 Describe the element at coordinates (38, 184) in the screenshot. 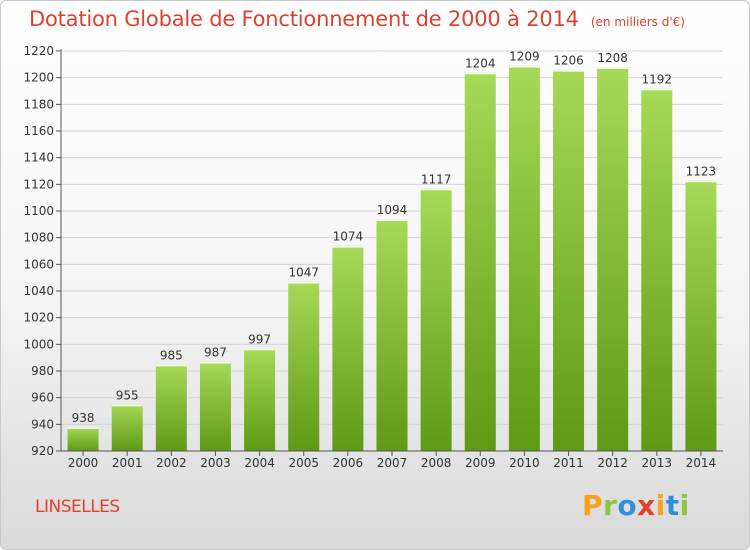

I see `y-tick-label: 1120` at that location.